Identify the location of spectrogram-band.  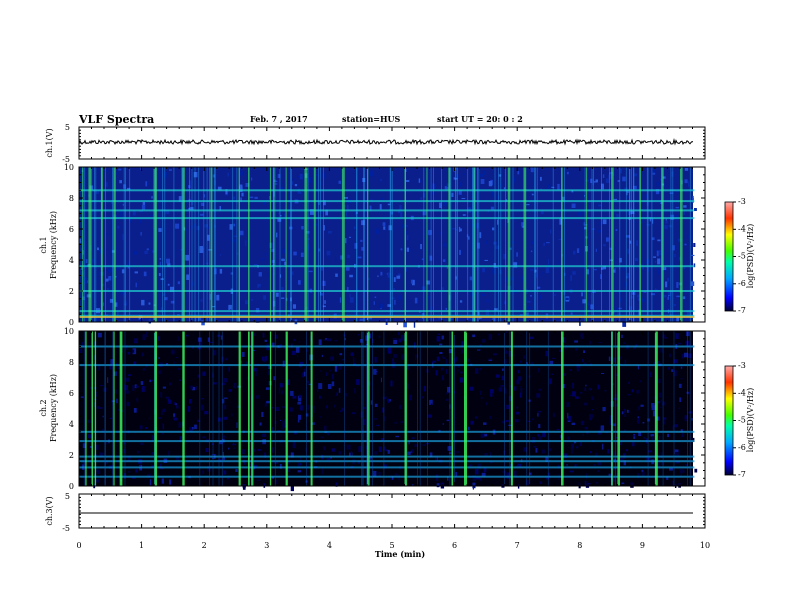
(387, 218).